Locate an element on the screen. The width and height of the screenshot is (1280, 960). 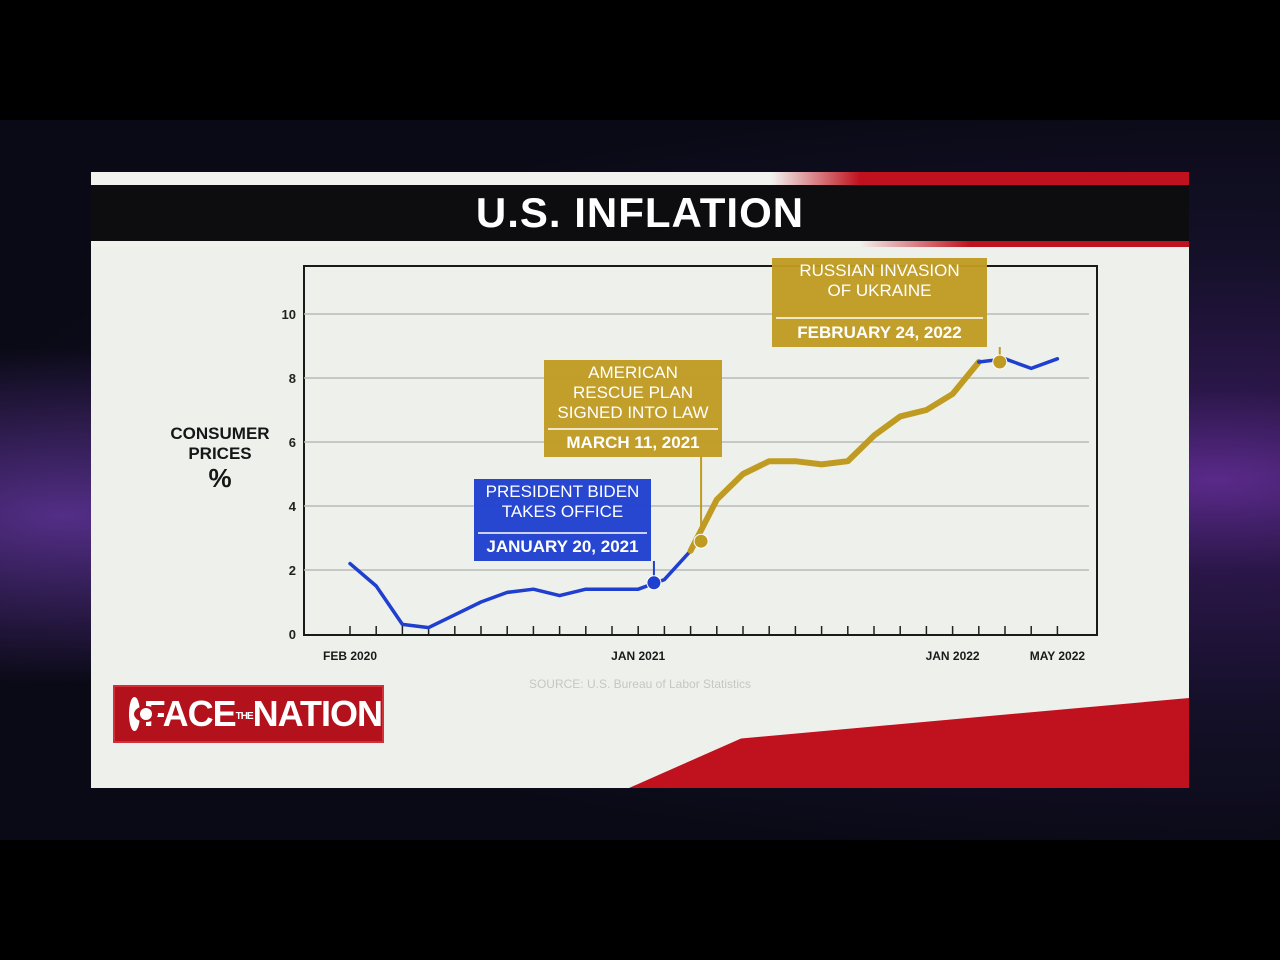
face-the-nation-logo: FACETHENATION is located at coordinates (248, 714).